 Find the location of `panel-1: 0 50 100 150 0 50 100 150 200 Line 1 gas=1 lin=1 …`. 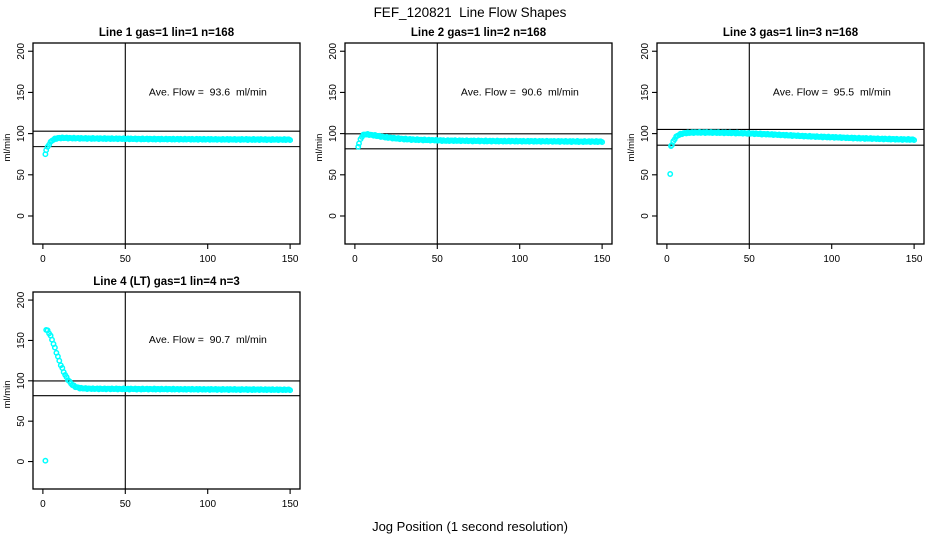

panel-1: 0 50 100 150 0 50 100 150 200 Line 1 gas=1 lin=1 … is located at coordinates (151, 146).